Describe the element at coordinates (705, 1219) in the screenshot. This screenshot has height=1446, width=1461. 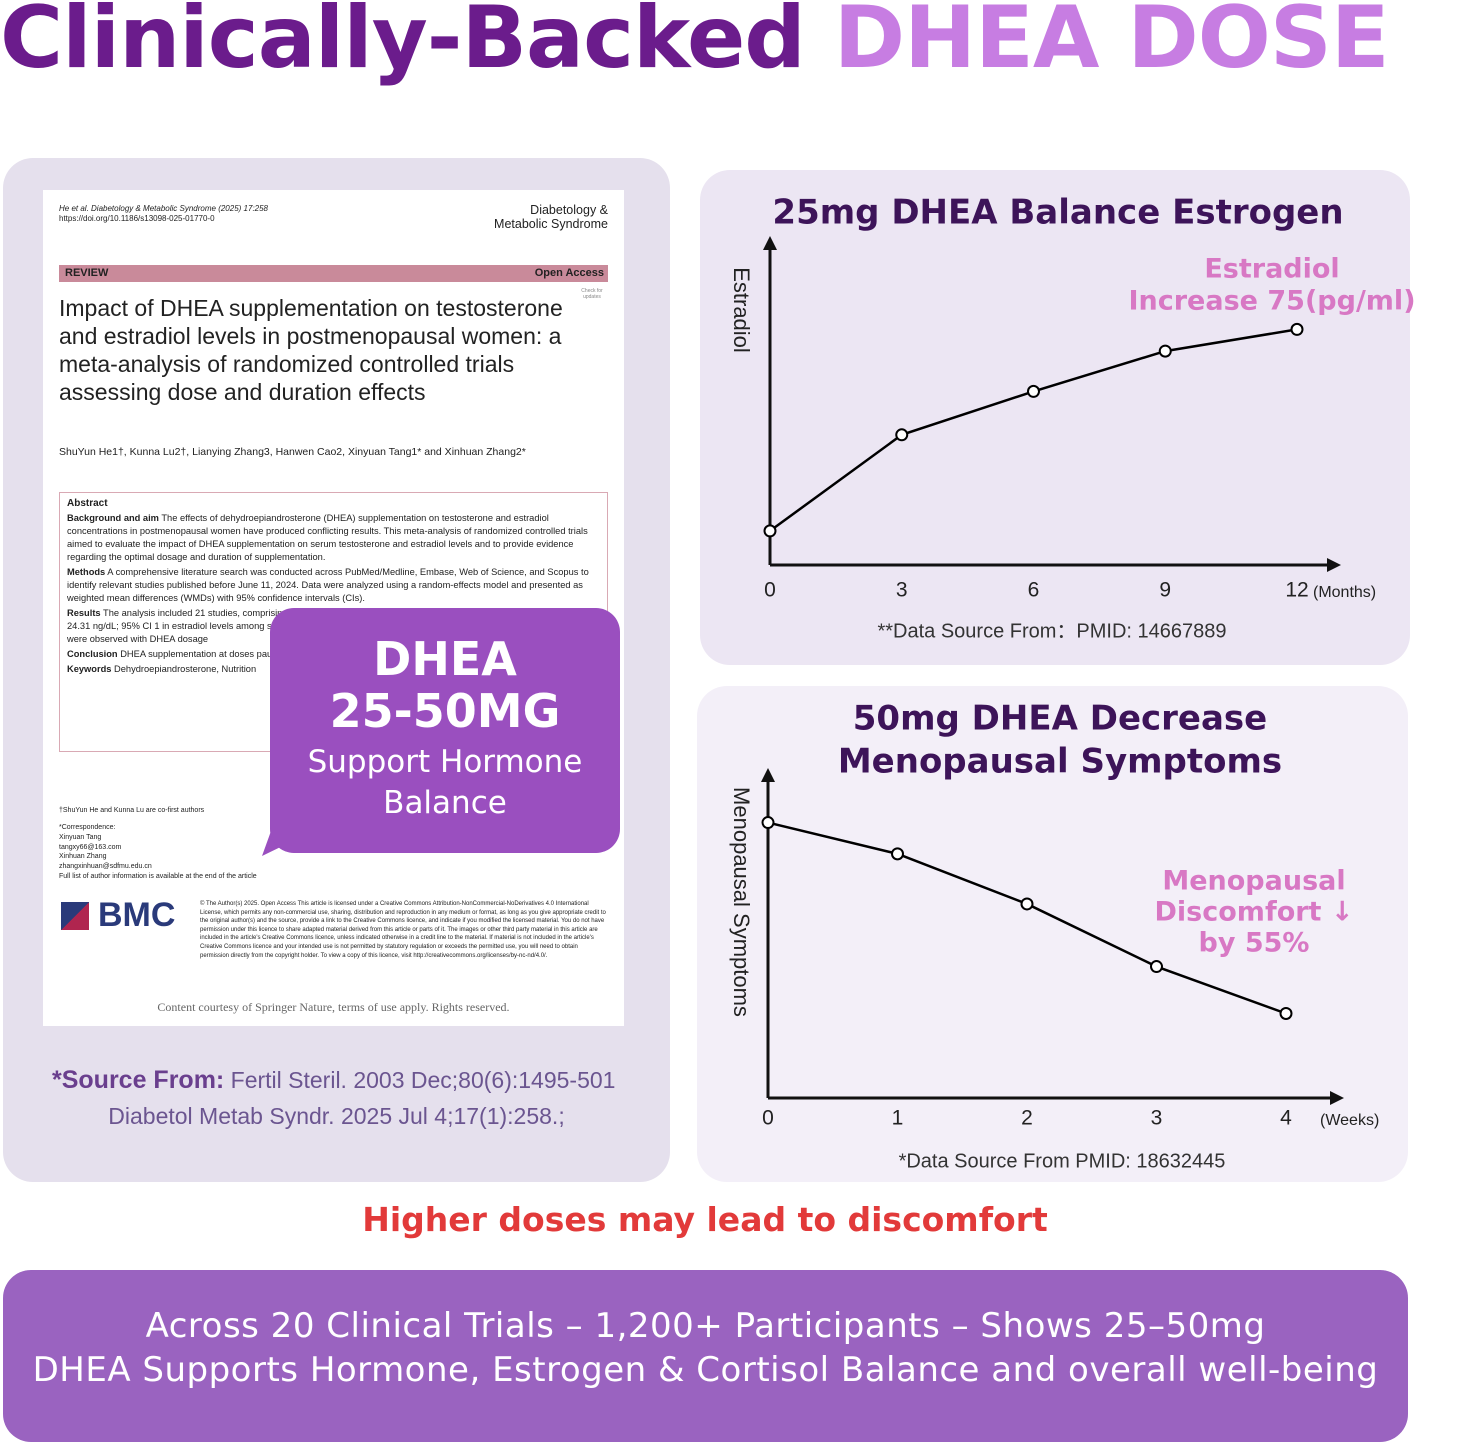
I see `warning: Higher doses may lead to discomfort` at that location.